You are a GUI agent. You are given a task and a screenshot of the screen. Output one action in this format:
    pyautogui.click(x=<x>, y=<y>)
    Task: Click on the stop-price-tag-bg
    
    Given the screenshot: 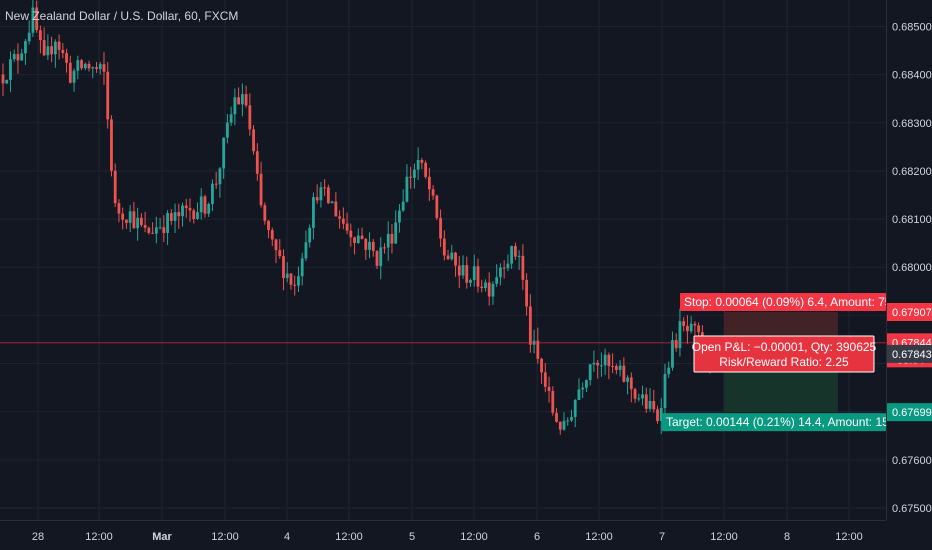 What is the action you would take?
    pyautogui.click(x=909, y=312)
    